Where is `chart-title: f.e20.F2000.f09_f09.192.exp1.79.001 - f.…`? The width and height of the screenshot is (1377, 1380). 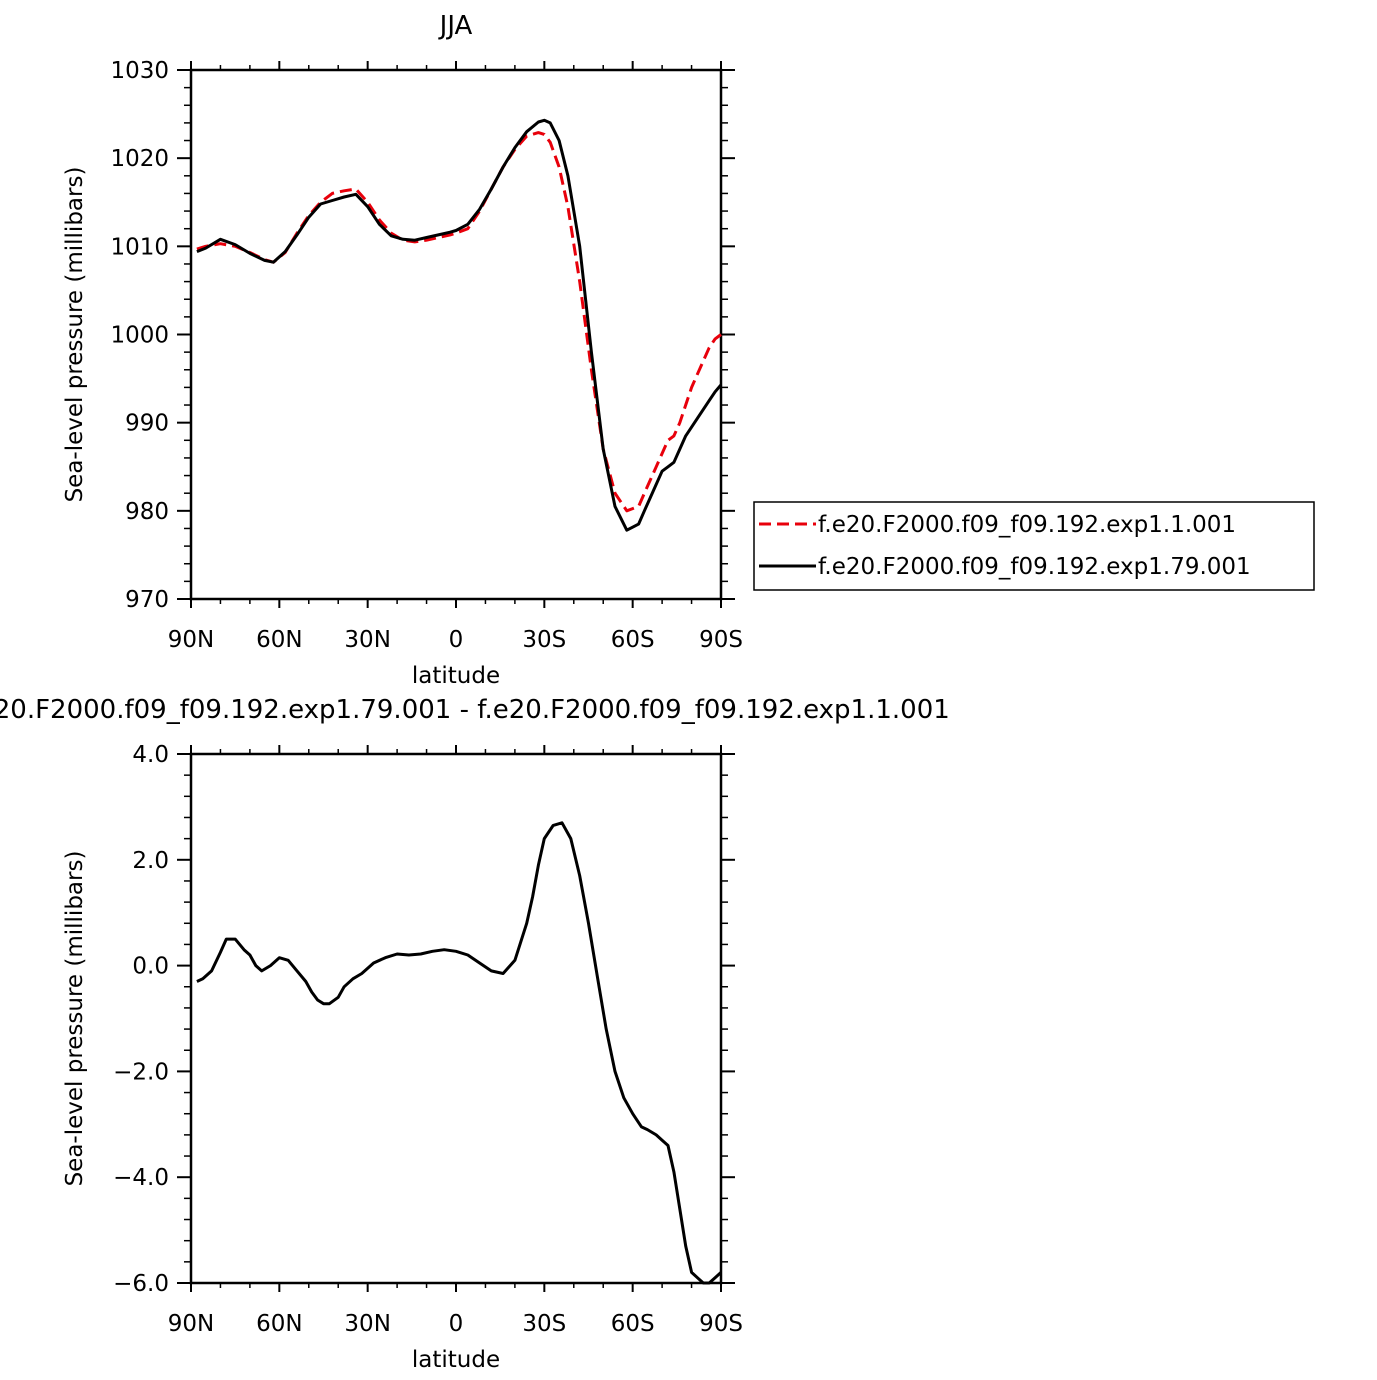
chart-title: f.e20.F2000.f09_f09.192.exp1.79.001 - f.… is located at coordinates (475, 710).